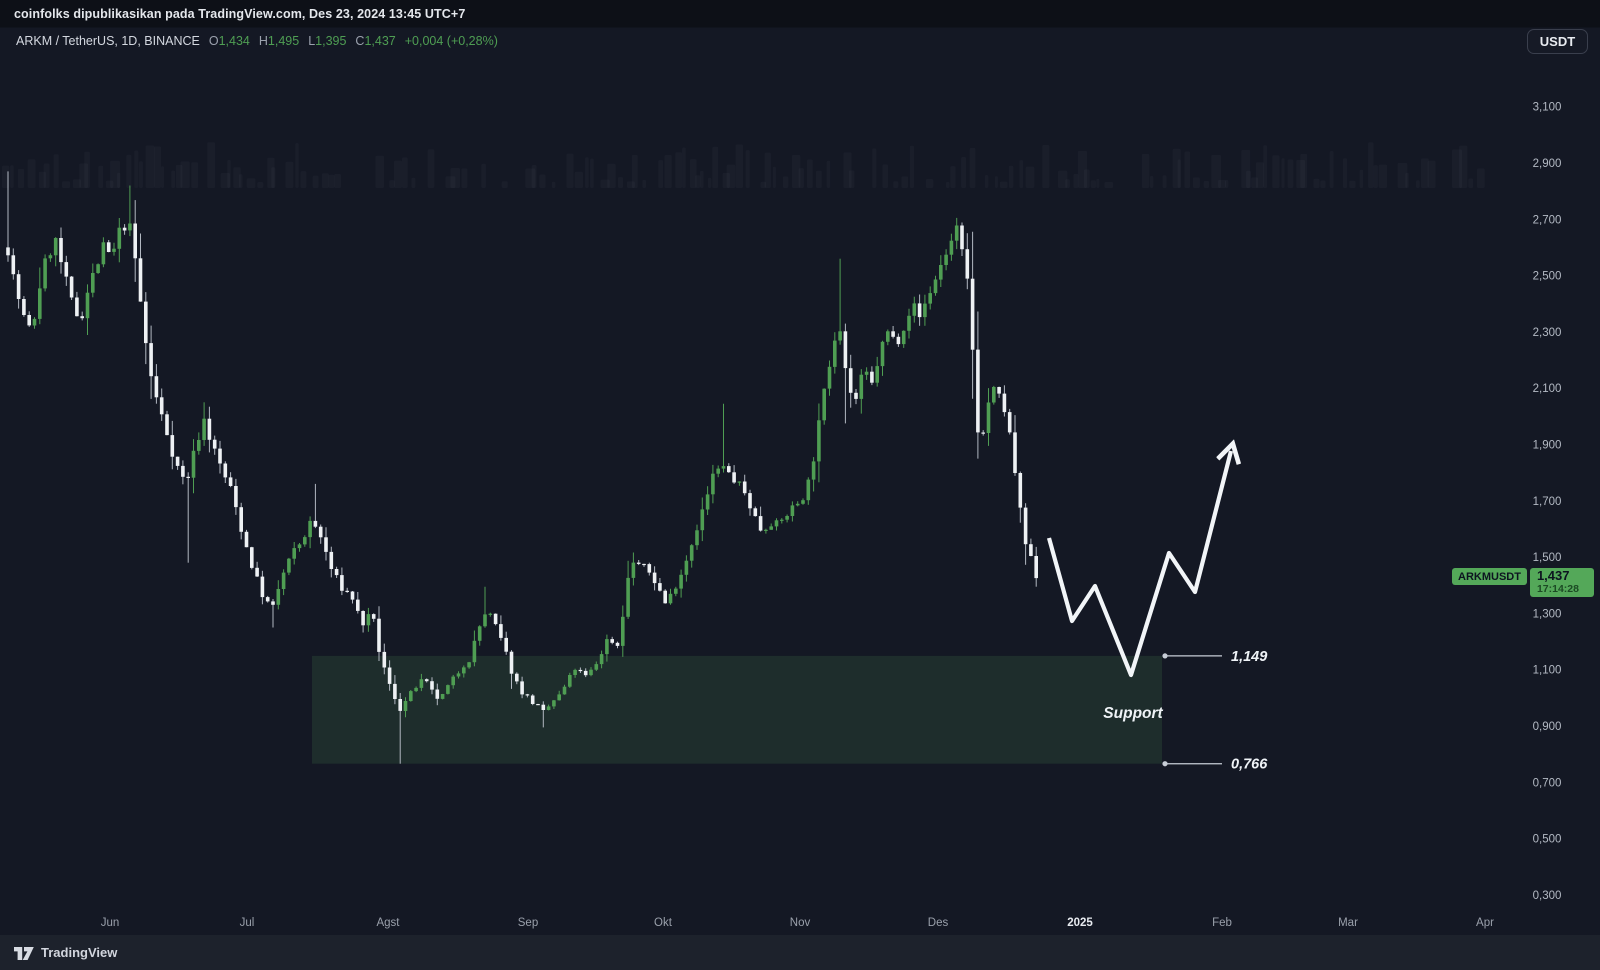 The image size is (1600, 970). Describe the element at coordinates (1547, 614) in the screenshot. I see `price-tick-label: 1,300` at that location.